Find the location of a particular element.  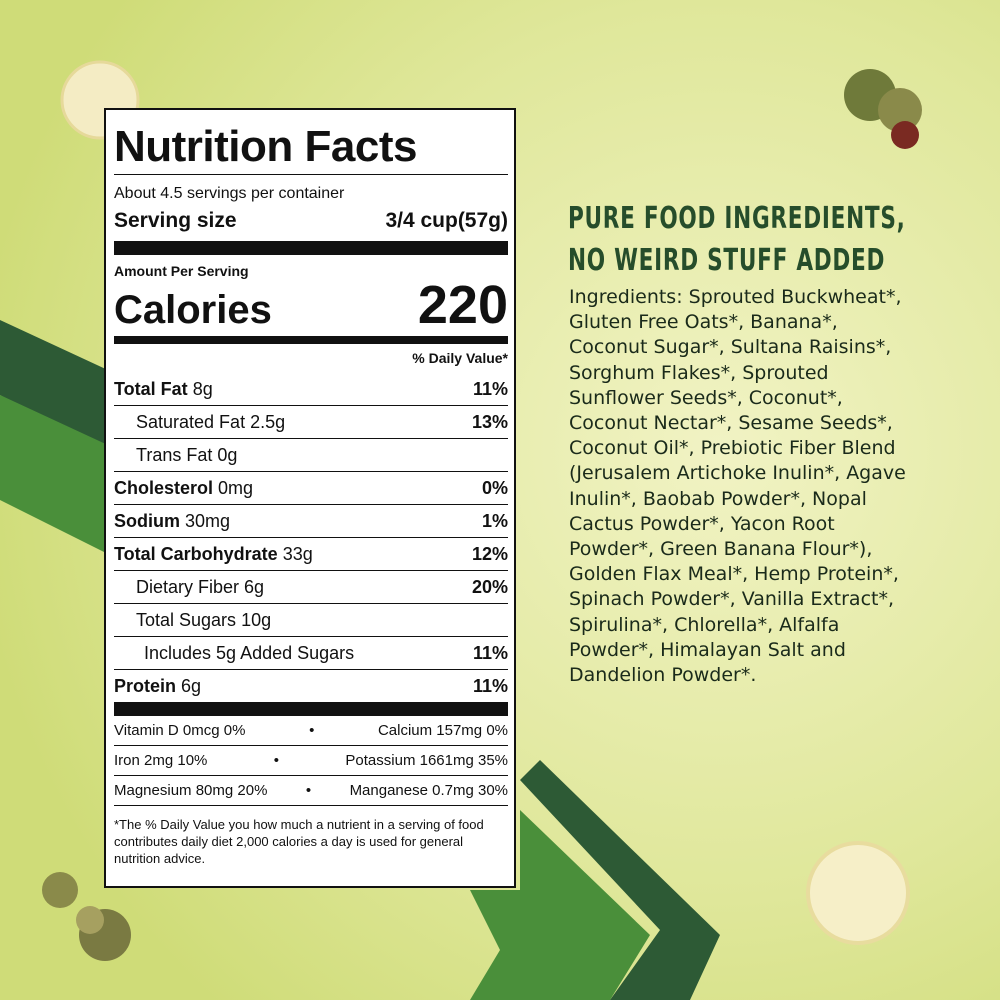

nutrient-row: Total Carbohydrate 33g 12% is located at coordinates (311, 553).